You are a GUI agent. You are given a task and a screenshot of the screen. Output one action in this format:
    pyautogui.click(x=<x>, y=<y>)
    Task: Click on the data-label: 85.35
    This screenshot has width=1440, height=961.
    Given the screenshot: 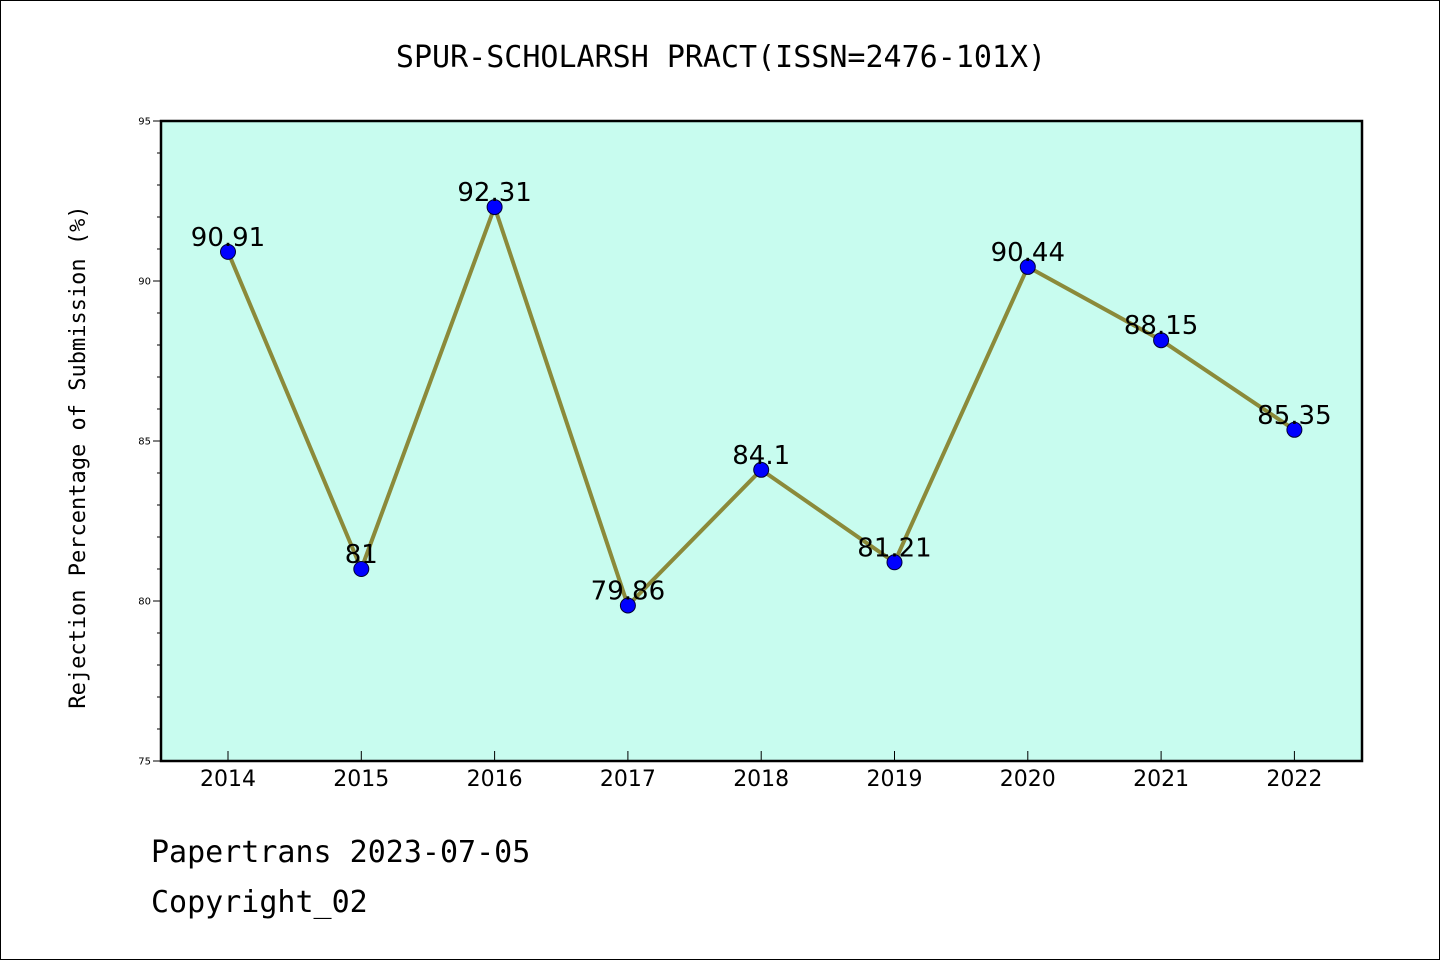 What is the action you would take?
    pyautogui.click(x=1294, y=416)
    